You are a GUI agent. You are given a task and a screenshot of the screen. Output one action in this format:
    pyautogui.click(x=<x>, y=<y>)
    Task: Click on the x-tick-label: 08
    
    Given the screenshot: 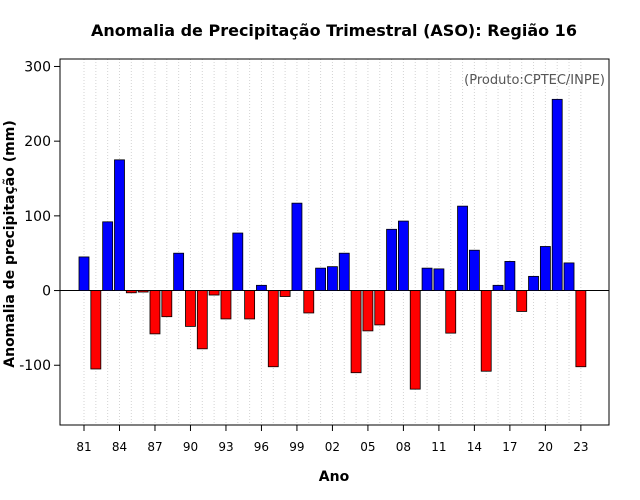 What is the action you would take?
    pyautogui.click(x=403, y=447)
    